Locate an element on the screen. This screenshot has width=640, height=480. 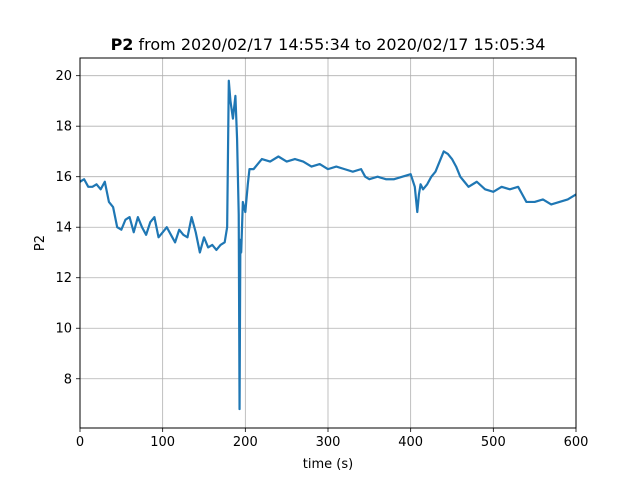
y-tick-label: 20 is located at coordinates (63, 76).